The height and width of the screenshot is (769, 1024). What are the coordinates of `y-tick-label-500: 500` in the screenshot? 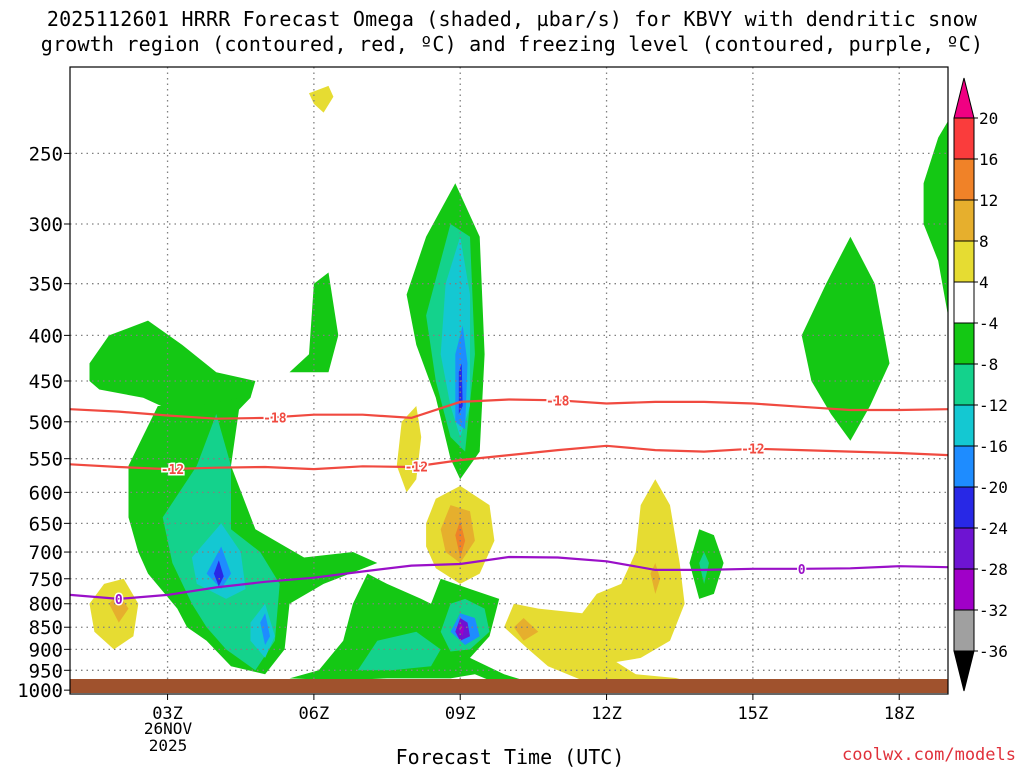 It's located at (46, 423).